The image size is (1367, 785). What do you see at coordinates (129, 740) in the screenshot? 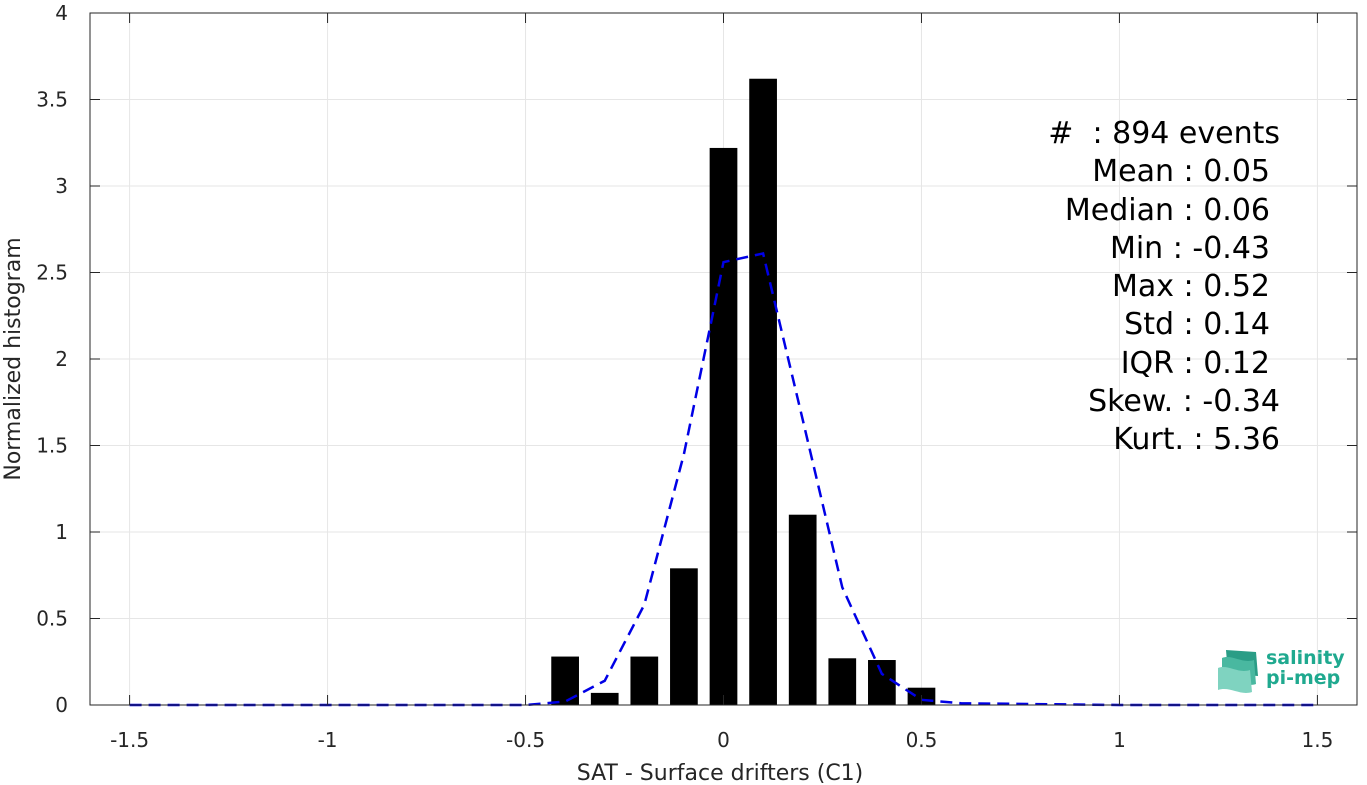
I see `x-tick-label: -1.5` at bounding box center [129, 740].